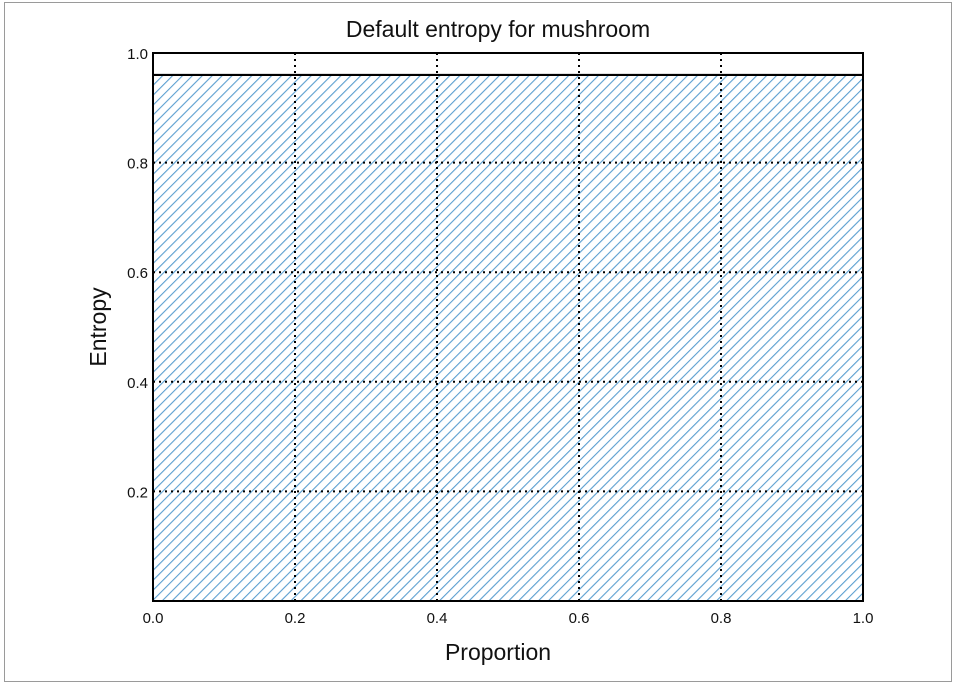 The height and width of the screenshot is (688, 958). What do you see at coordinates (137, 383) in the screenshot?
I see `y-tick-label: 0.4` at bounding box center [137, 383].